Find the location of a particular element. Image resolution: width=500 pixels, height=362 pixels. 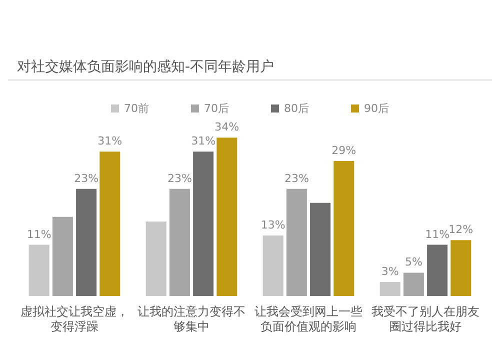

chart-title: 对社交媒体负面影响的感知-不同年龄用户 is located at coordinates (145, 67).